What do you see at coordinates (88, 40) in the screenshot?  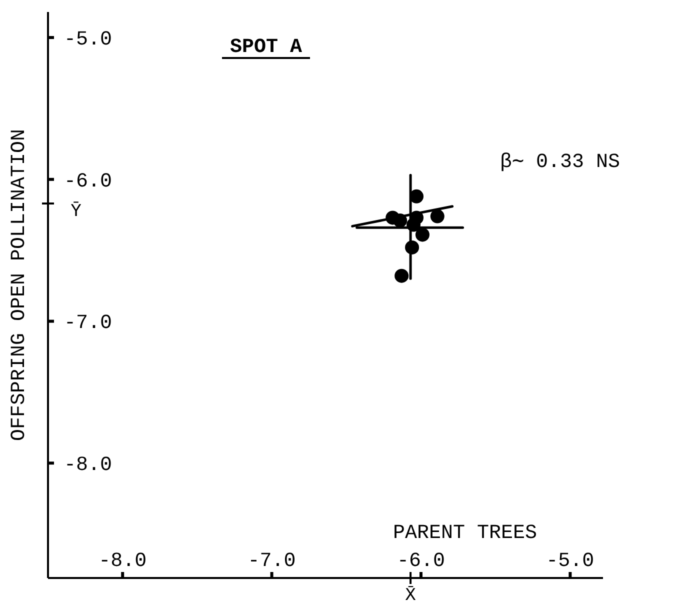 I see `y-tick-label: -5.0` at bounding box center [88, 40].